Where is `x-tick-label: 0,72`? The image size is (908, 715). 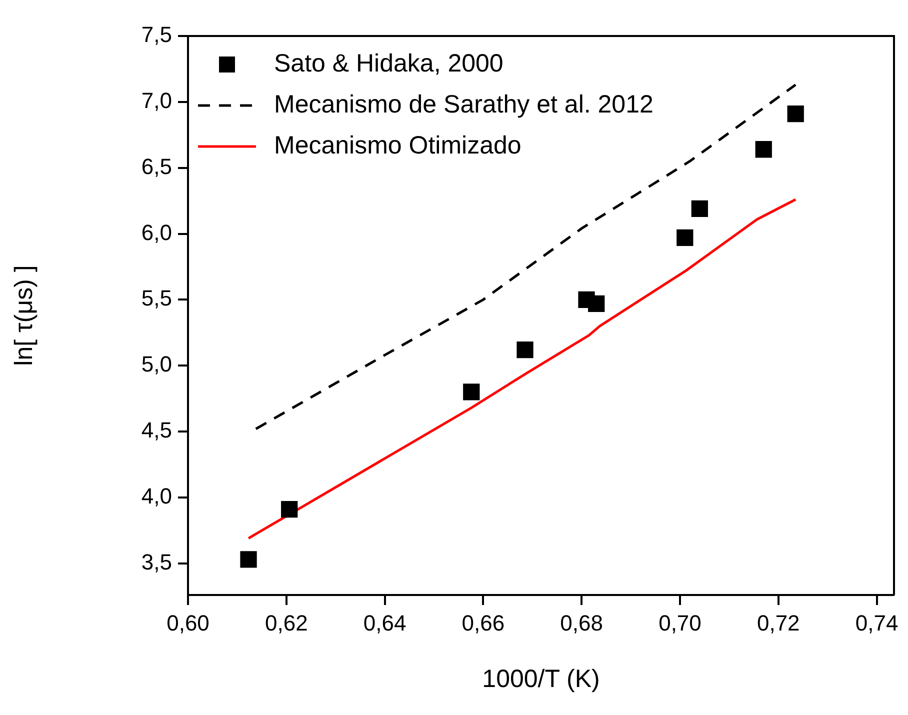 x-tick-label: 0,72 is located at coordinates (778, 623).